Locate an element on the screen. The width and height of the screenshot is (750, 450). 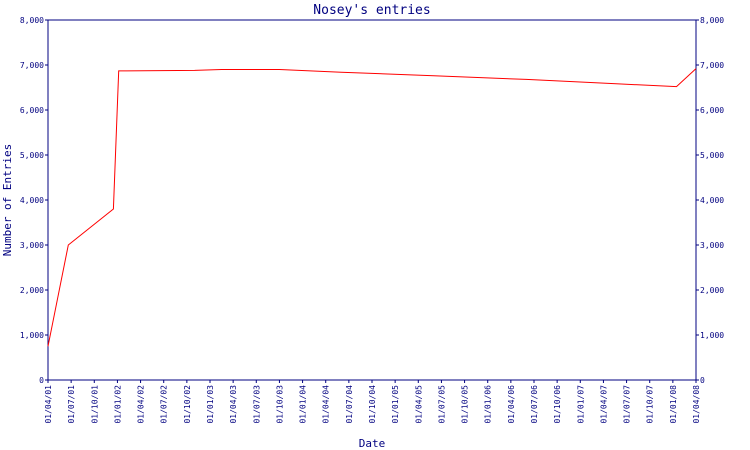
y-tick-label-right: 6,000 is located at coordinates (712, 110).